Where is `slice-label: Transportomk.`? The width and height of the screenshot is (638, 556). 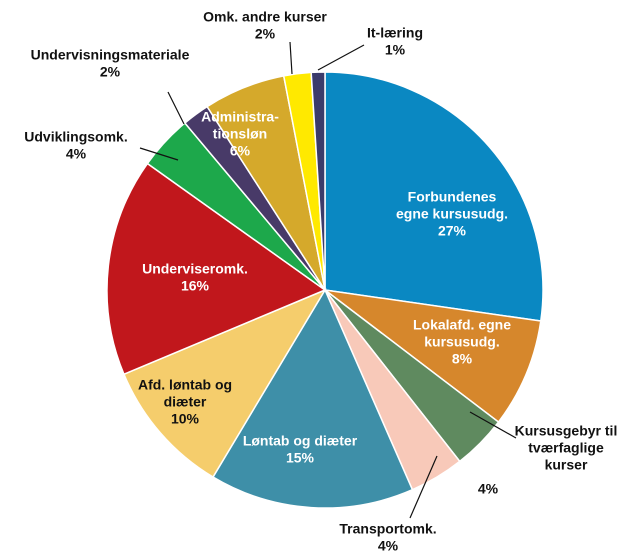 slice-label: Transportomk. is located at coordinates (387, 529).